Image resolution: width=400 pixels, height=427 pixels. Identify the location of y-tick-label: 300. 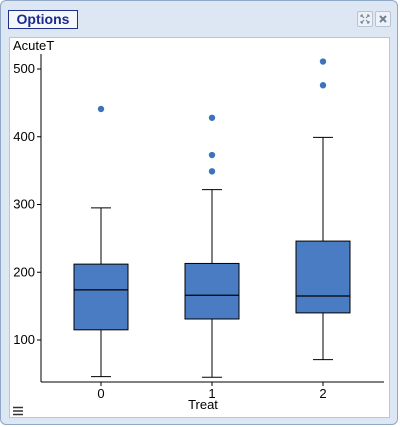
(24, 204).